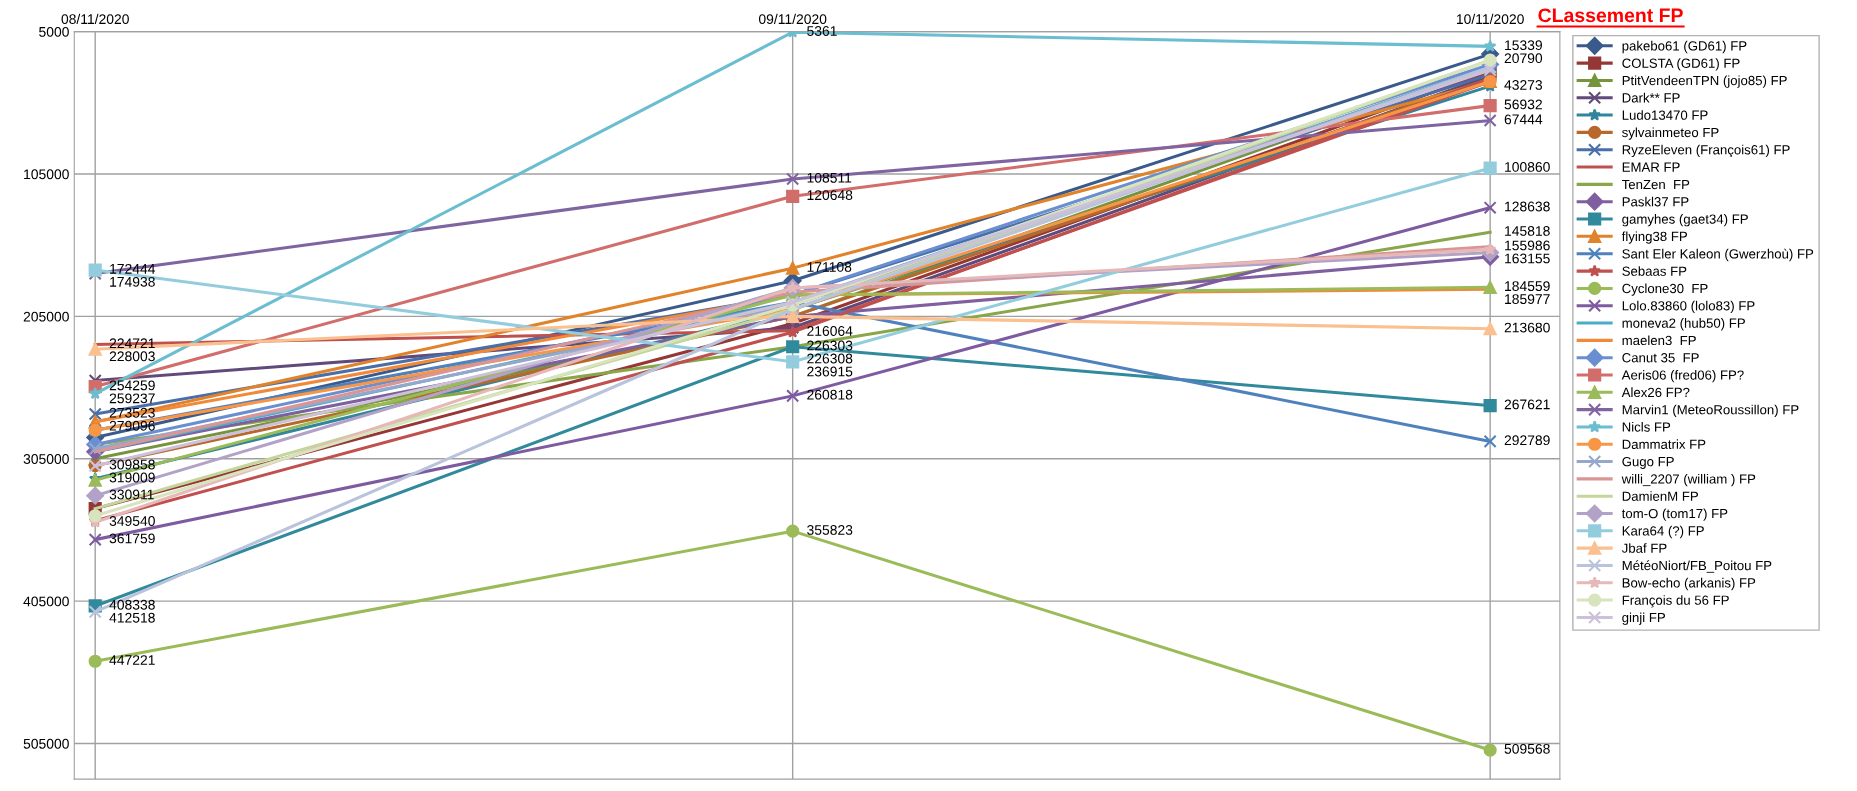  I want to click on data-label: 5361, so click(822, 31).